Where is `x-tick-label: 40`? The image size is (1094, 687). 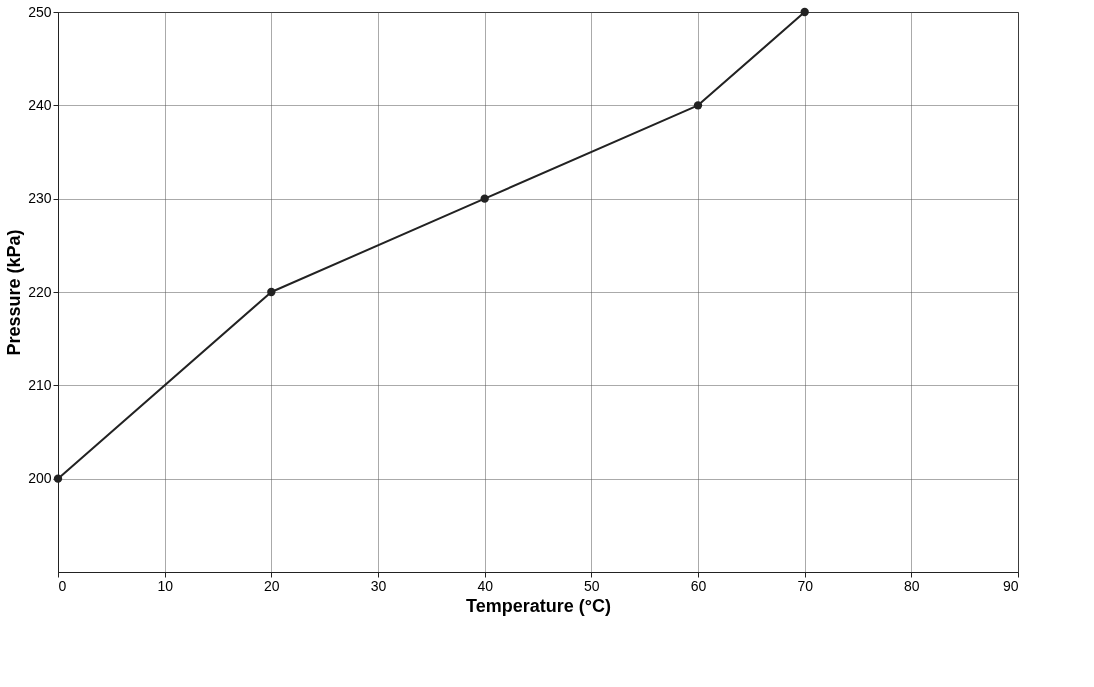
x-tick-label: 40 is located at coordinates (485, 585).